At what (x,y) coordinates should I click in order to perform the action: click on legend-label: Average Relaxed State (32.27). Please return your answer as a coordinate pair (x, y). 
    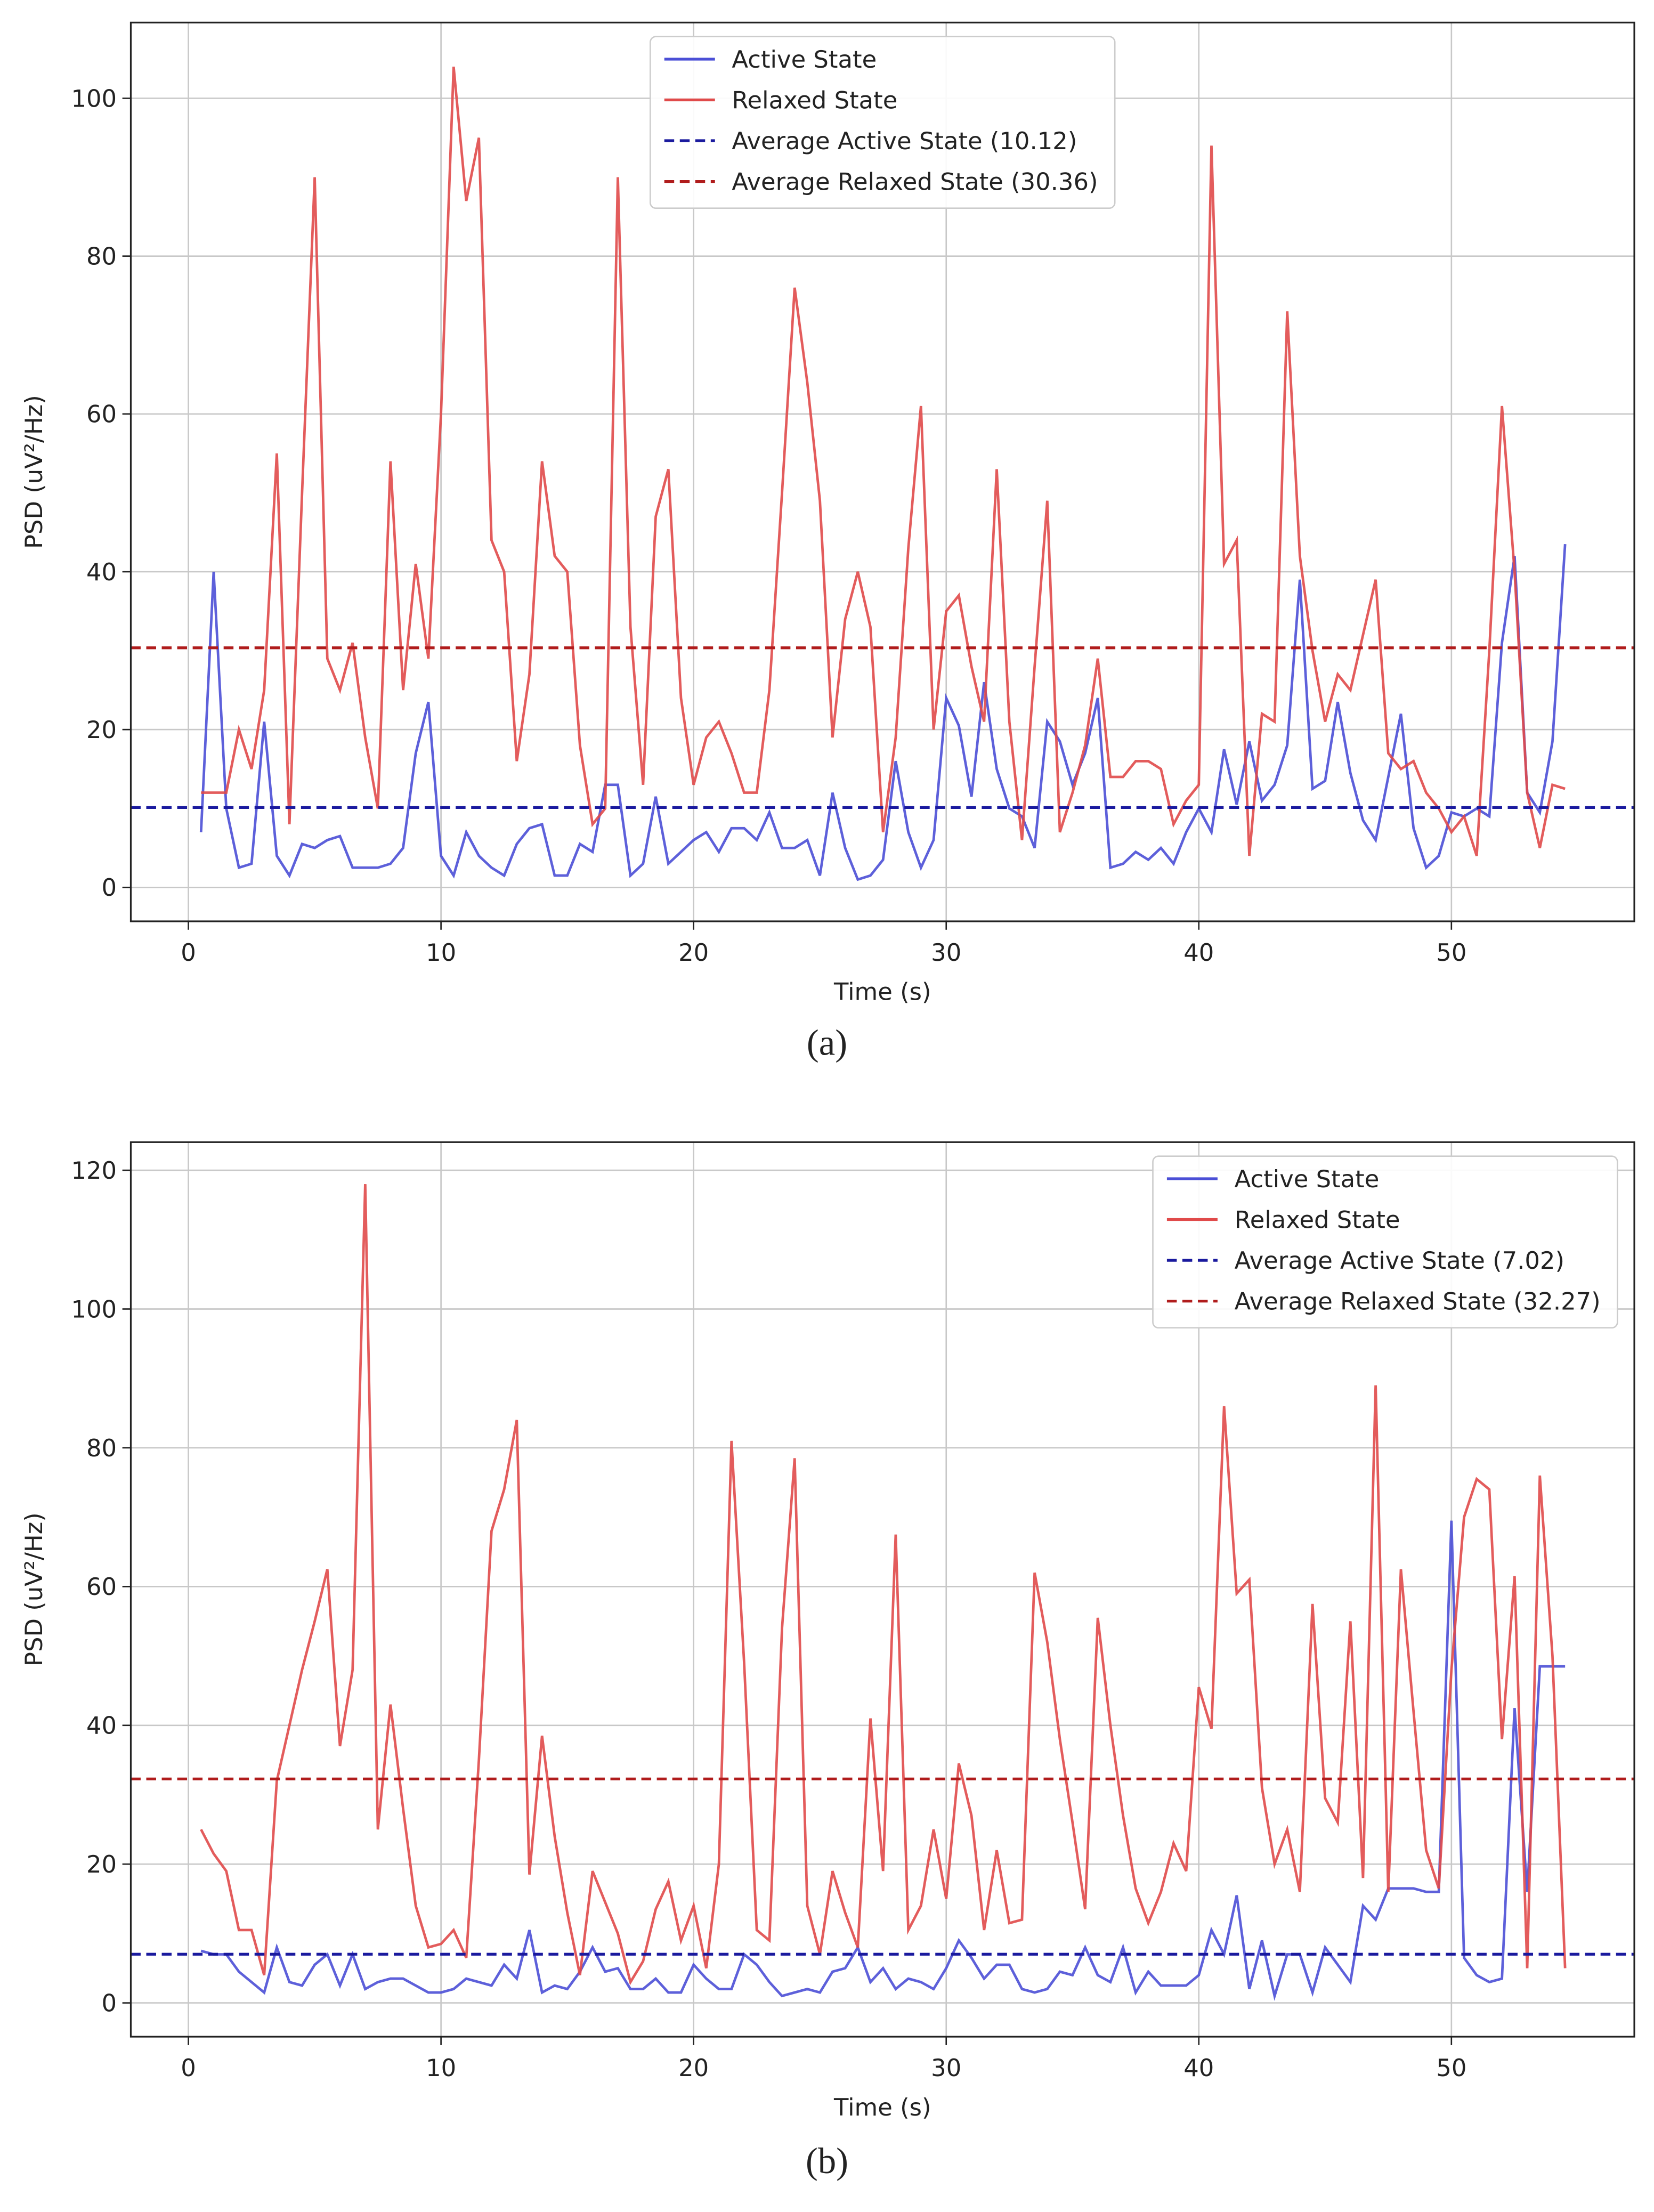
    Looking at the image, I should click on (1418, 1301).